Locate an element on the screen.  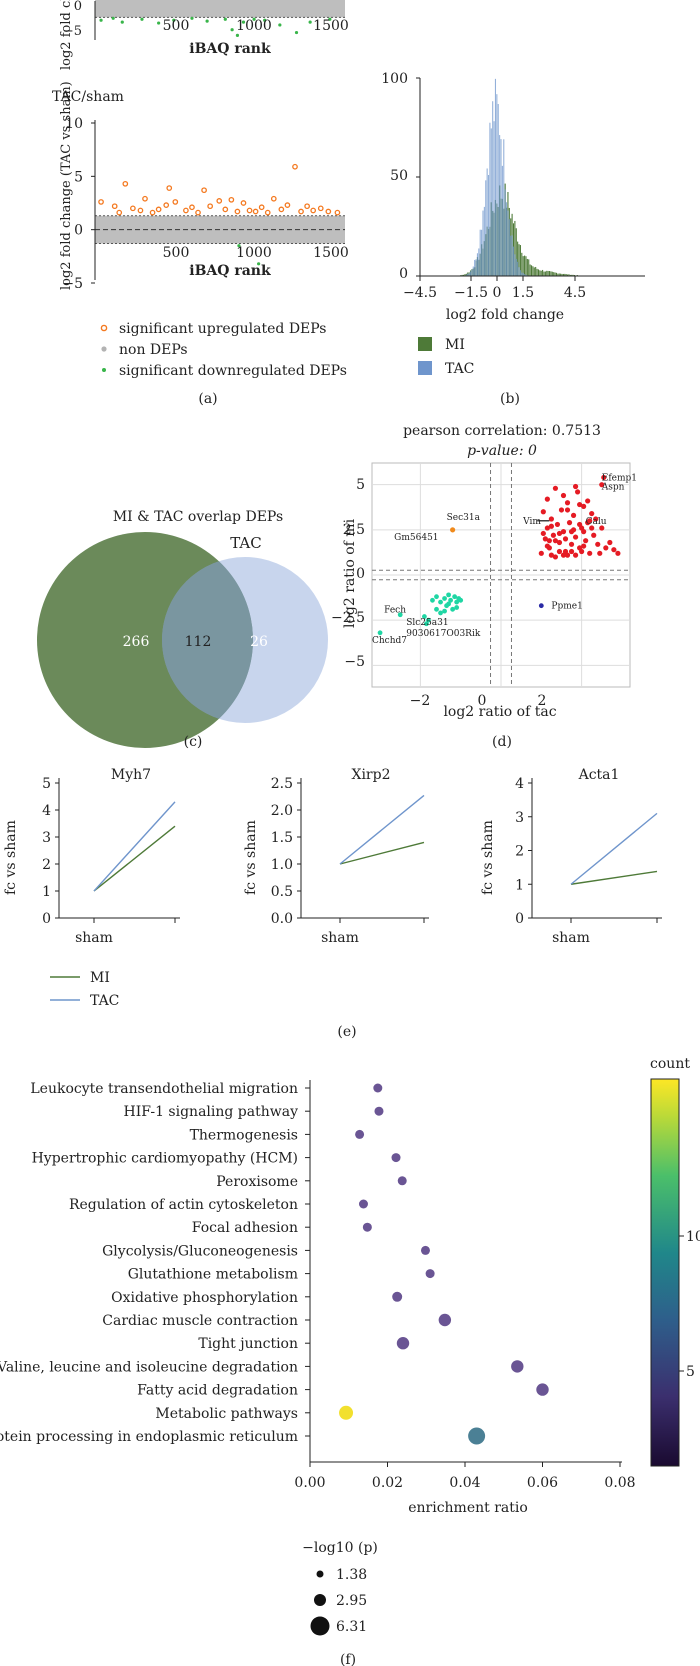
e-xlabel-1: sham is located at coordinates (94, 938).